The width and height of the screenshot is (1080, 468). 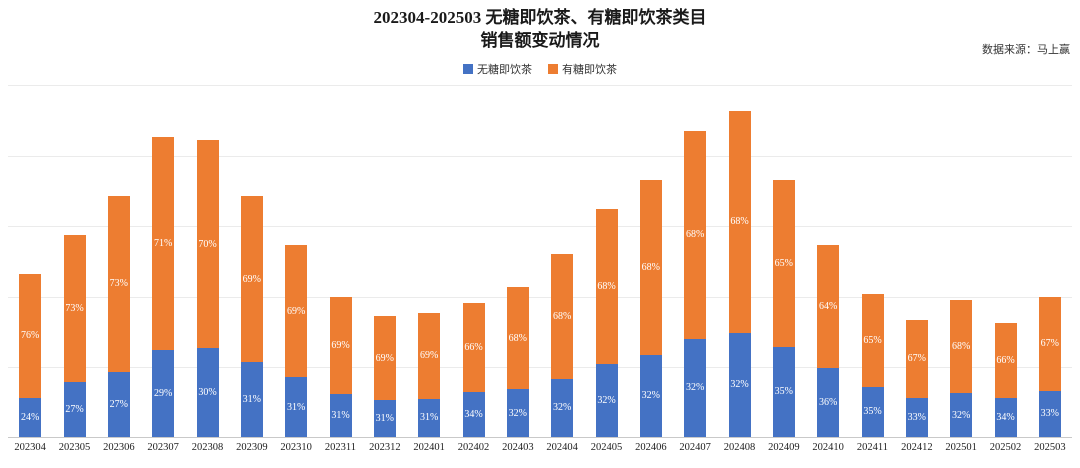 I want to click on stacked-bar-202408: 68% 32%, so click(x=739, y=274).